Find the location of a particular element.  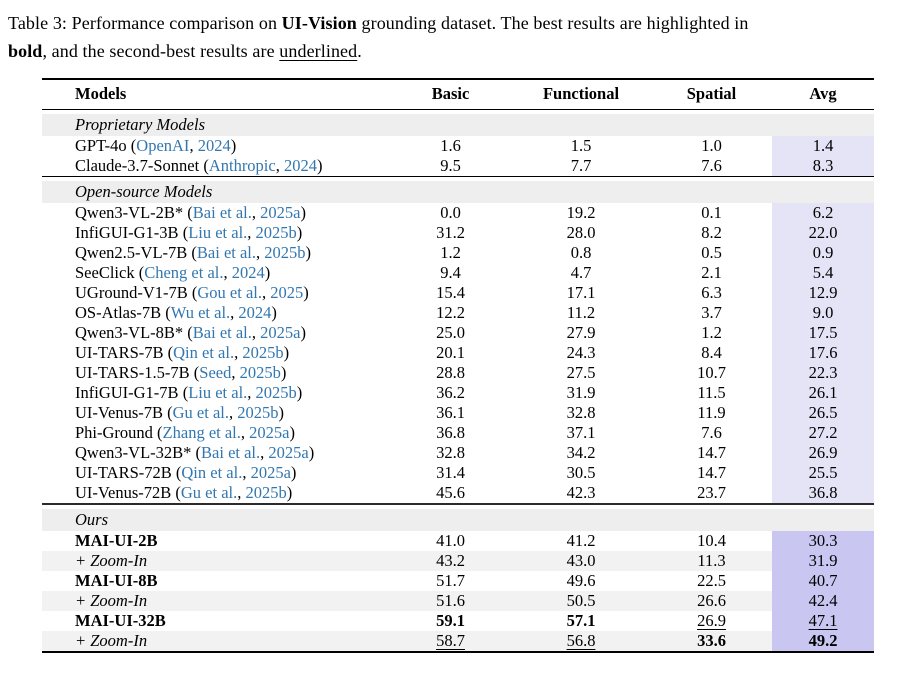

cell-basic: 41.0 is located at coordinates (450, 541).